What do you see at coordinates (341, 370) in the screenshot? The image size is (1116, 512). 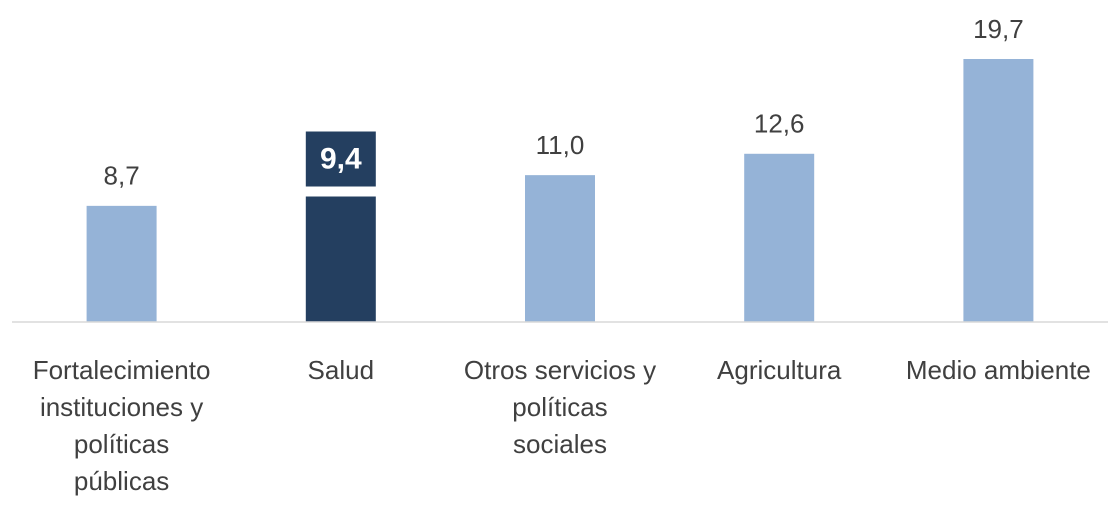 I see `x-tick-label: Salud` at bounding box center [341, 370].